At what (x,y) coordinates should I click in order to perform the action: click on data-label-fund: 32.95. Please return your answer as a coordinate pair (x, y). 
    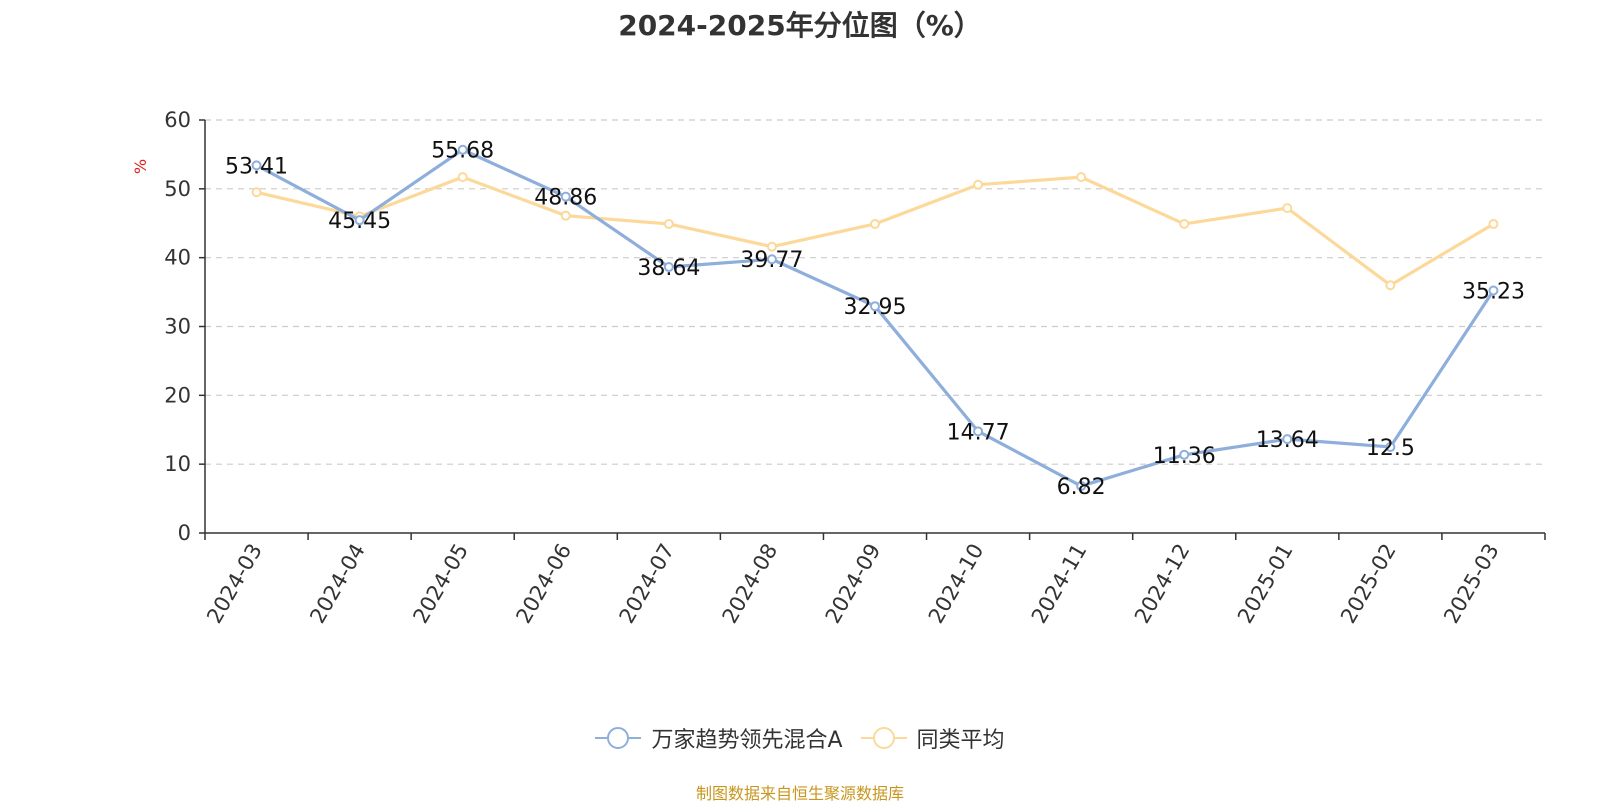
    Looking at the image, I should click on (875, 307).